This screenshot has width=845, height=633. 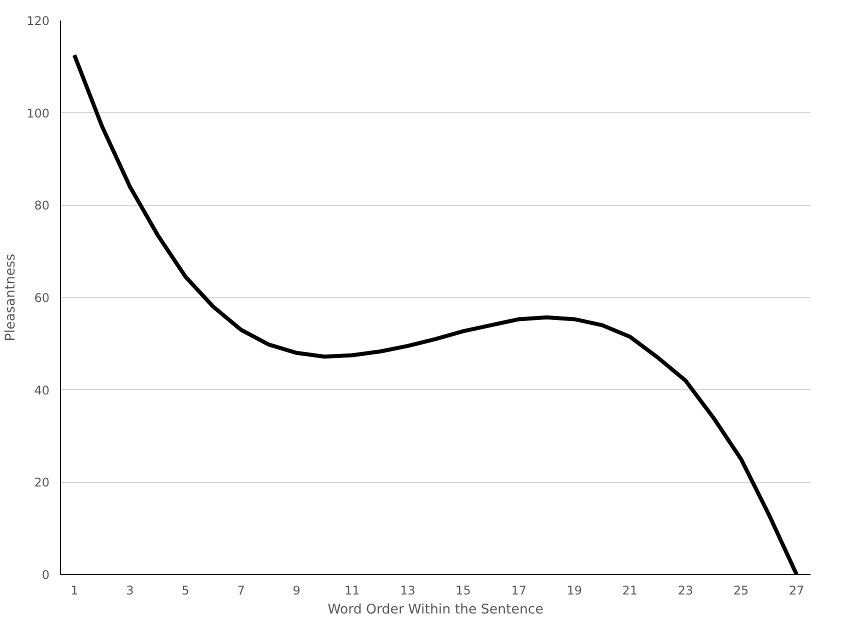 What do you see at coordinates (296, 591) in the screenshot?
I see `x-tick-label: 9` at bounding box center [296, 591].